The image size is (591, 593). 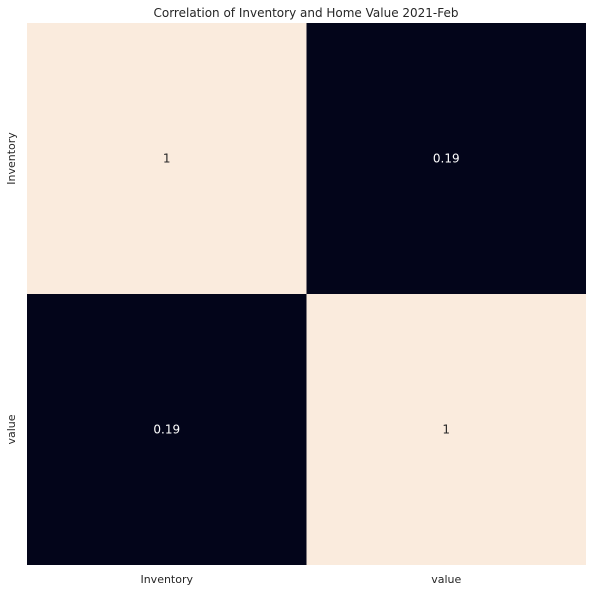 What do you see at coordinates (11, 158) in the screenshot?
I see `y-tick-label: Inventory` at bounding box center [11, 158].